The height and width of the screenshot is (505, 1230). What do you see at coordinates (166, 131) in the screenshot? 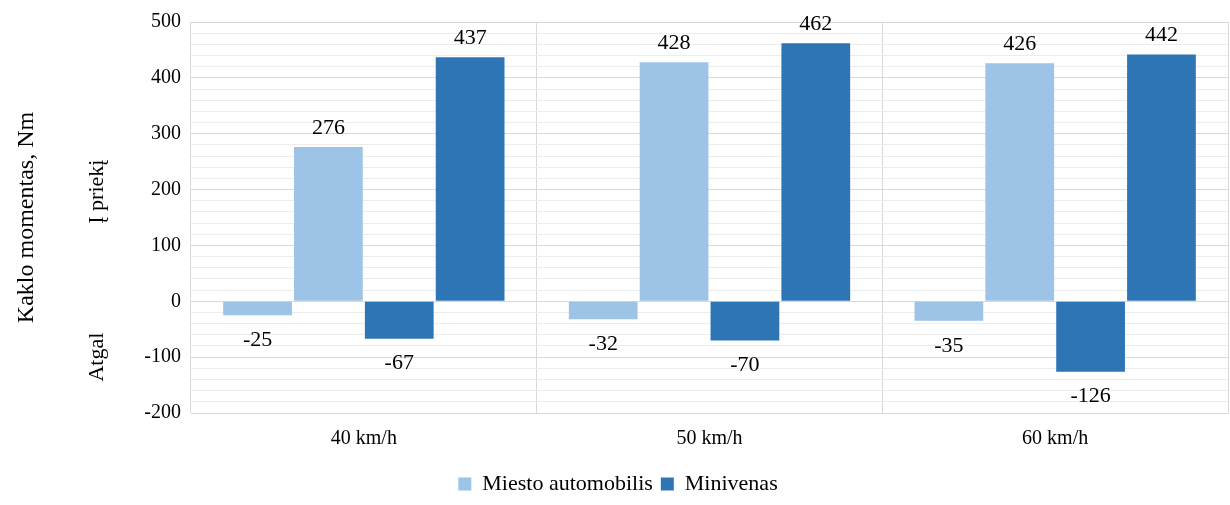
I see `y-tick-label: 300` at bounding box center [166, 131].